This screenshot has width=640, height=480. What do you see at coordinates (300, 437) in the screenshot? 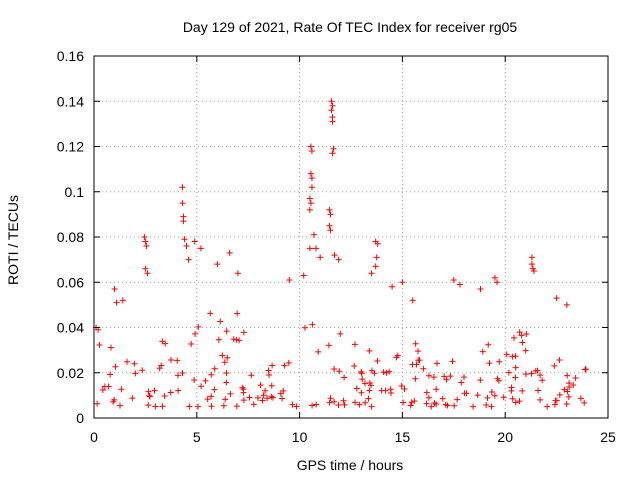
I see `x-tick-label: 10` at bounding box center [300, 437].